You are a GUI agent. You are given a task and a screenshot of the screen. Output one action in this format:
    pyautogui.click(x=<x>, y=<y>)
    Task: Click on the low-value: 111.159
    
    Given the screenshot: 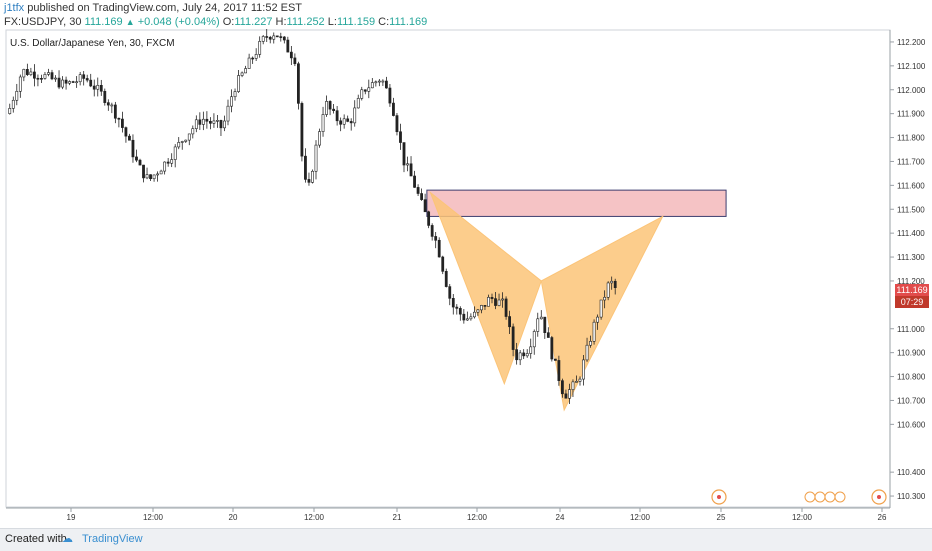 What is the action you would take?
    pyautogui.click(x=356, y=22)
    